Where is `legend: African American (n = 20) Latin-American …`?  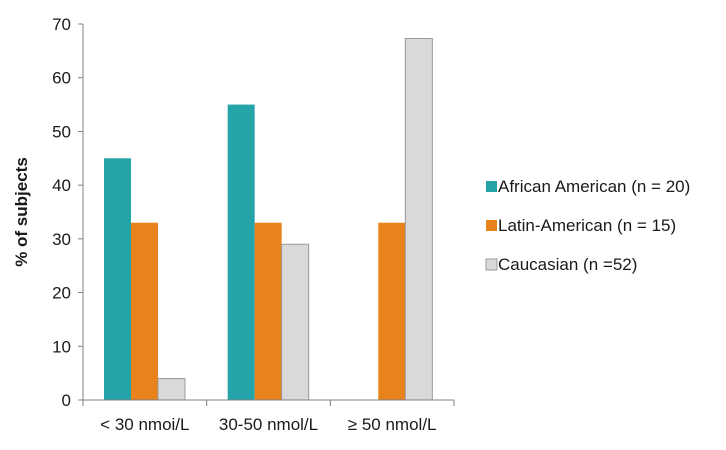 legend: African American (n = 20) Latin-American … is located at coordinates (587, 225).